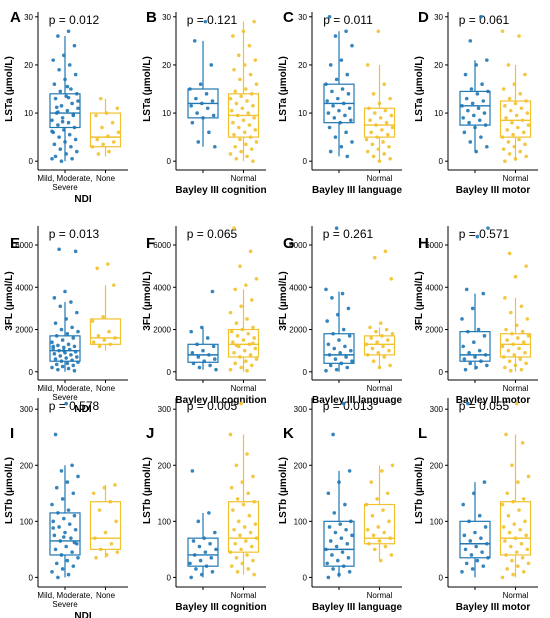 Image resolution: width=550 pixels, height=618 pixels. What do you see at coordinates (348, 234) in the screenshot?
I see `p-value-label: p = 0.261` at bounding box center [348, 234].